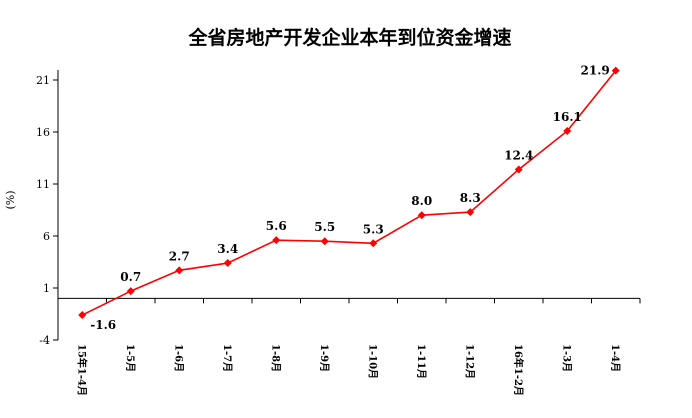 This screenshot has width=692, height=418. What do you see at coordinates (567, 117) in the screenshot?
I see `data-label: 16.1` at bounding box center [567, 117].